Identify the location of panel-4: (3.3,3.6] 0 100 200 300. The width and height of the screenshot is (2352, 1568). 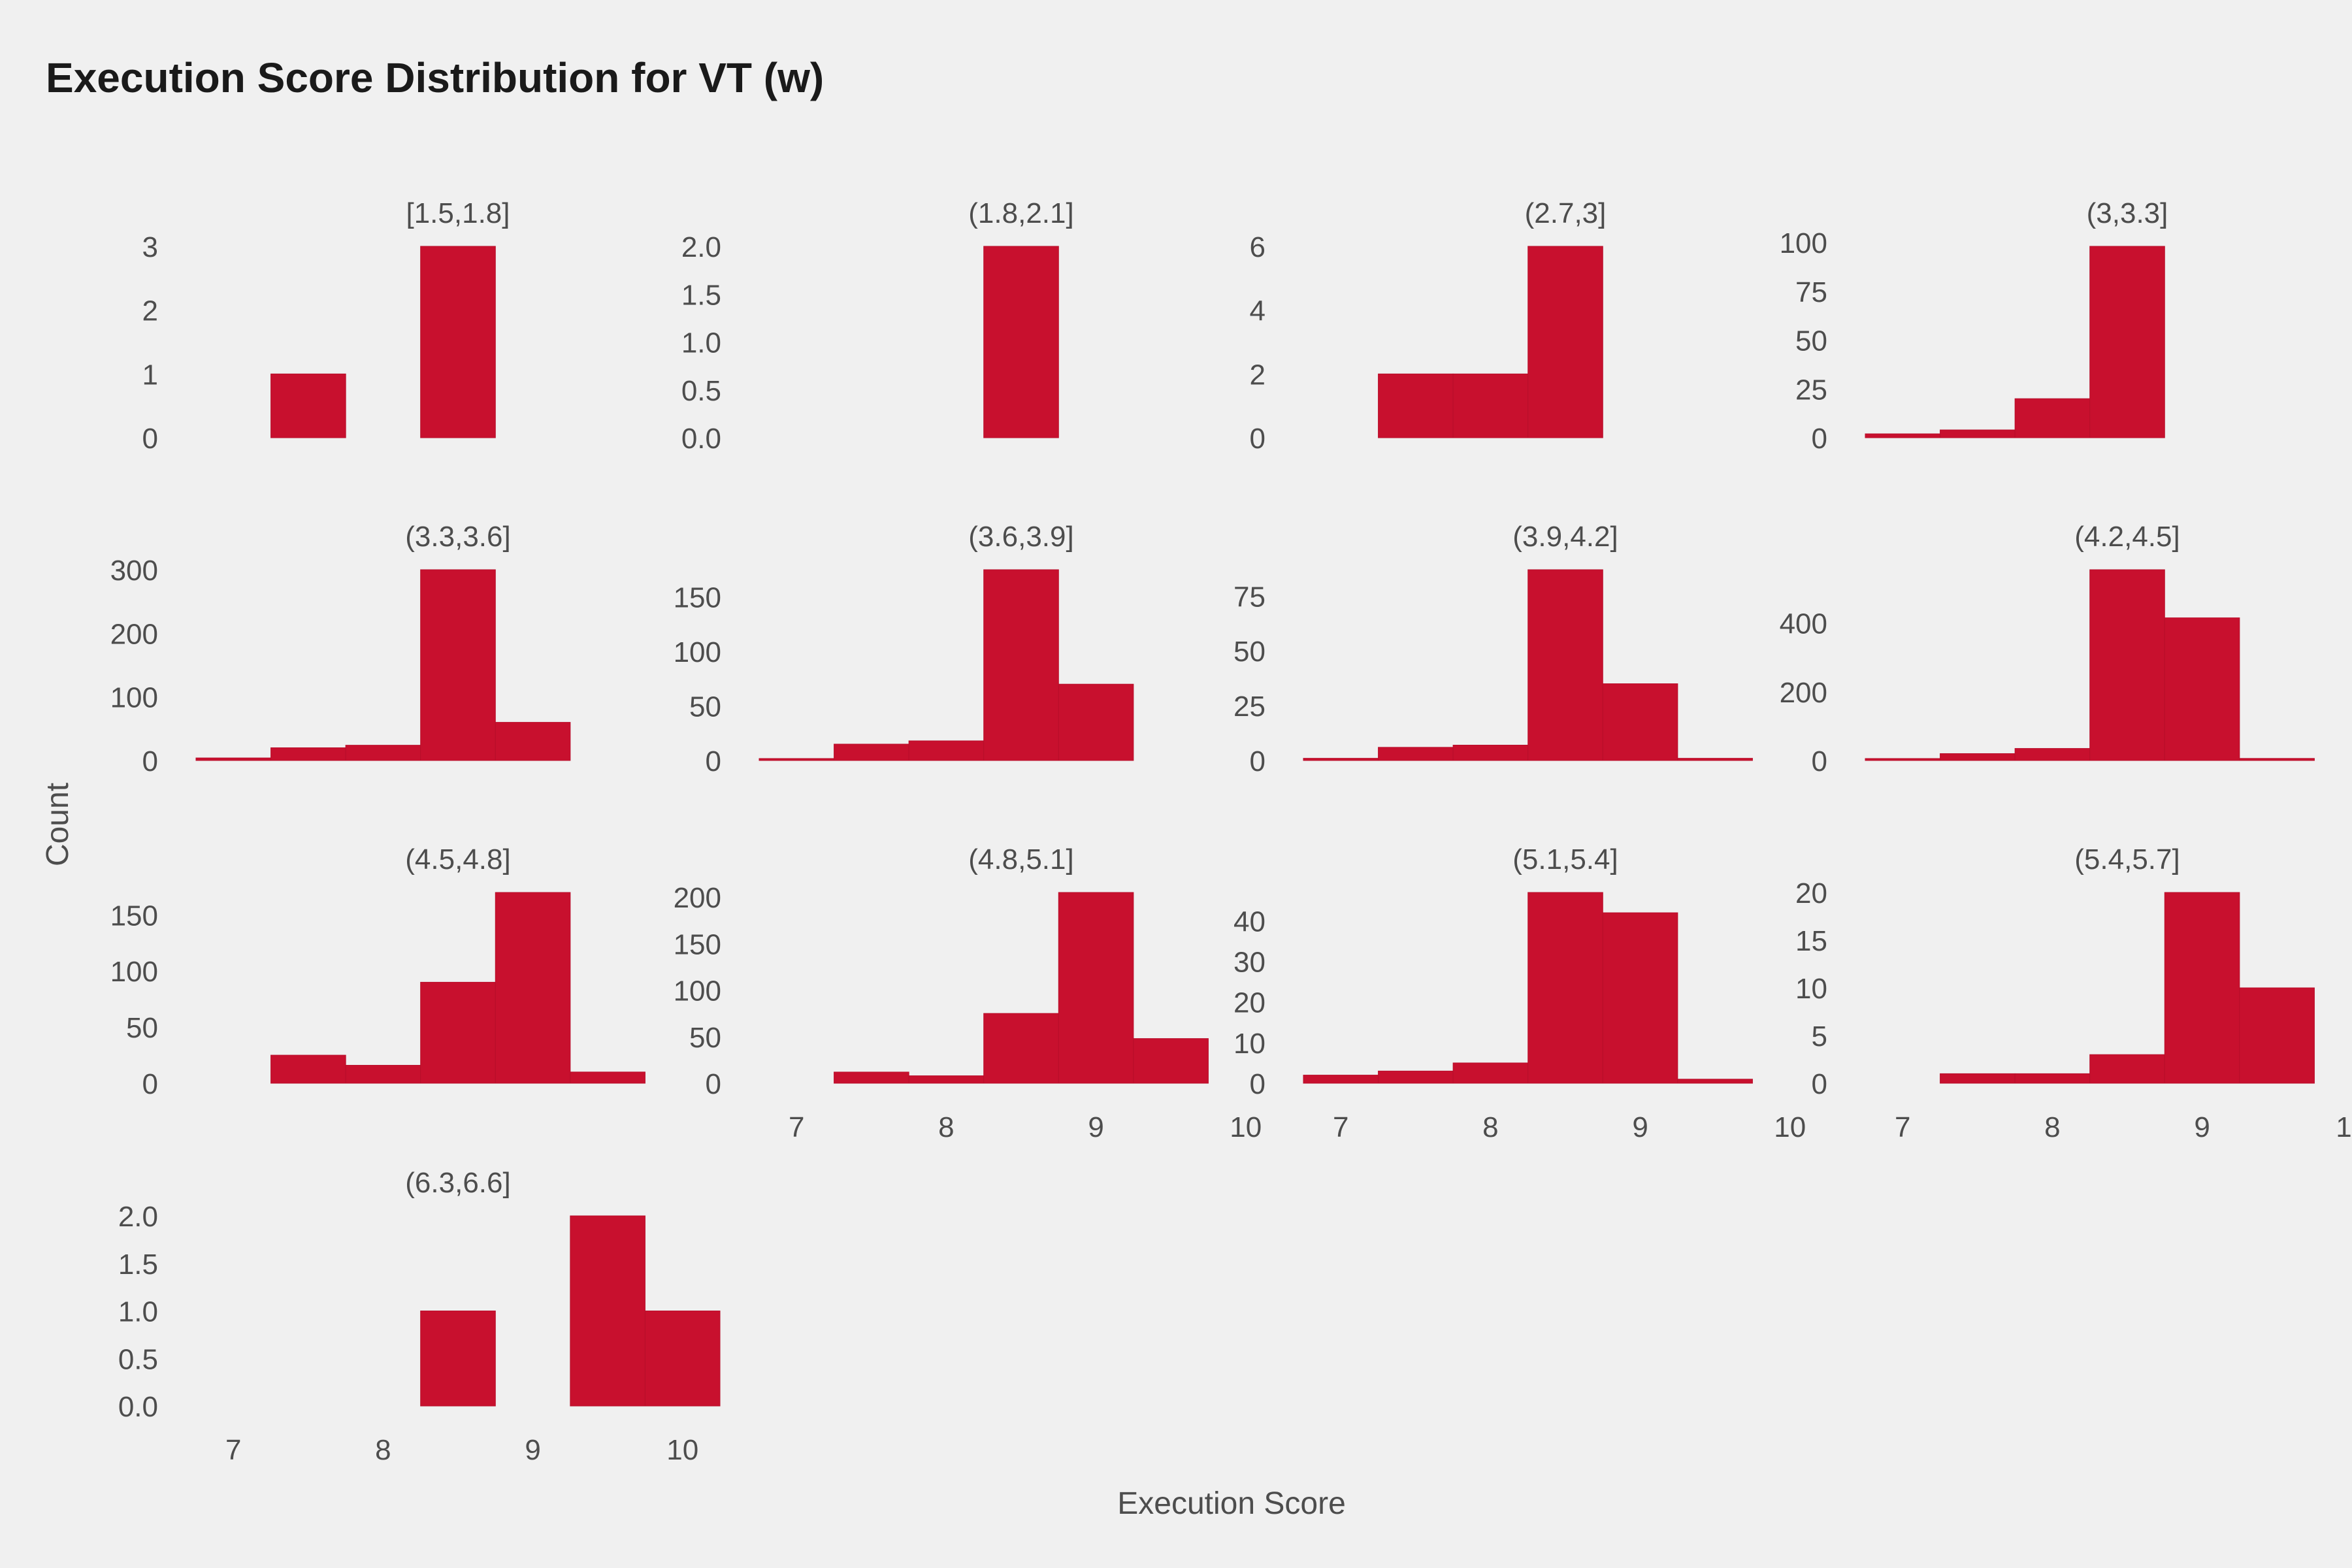
(340, 649).